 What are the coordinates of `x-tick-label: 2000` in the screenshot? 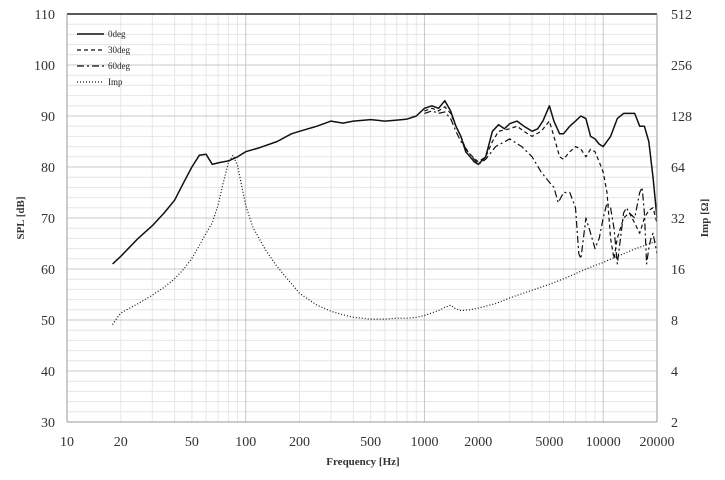 It's located at (478, 442).